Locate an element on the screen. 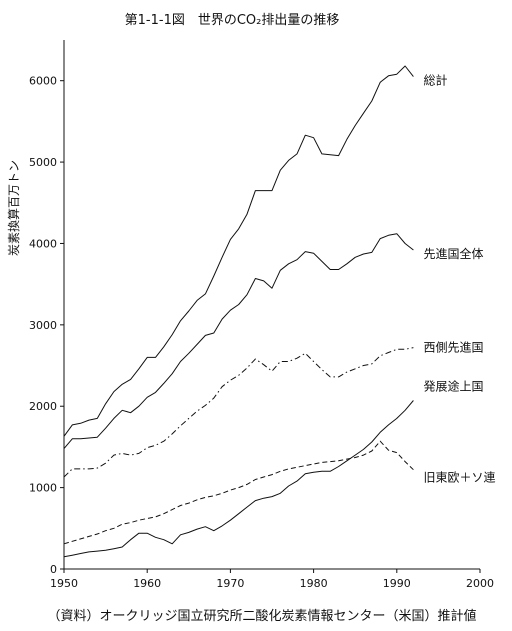 The height and width of the screenshot is (631, 512). x-tick-label: 1950 is located at coordinates (64, 583).